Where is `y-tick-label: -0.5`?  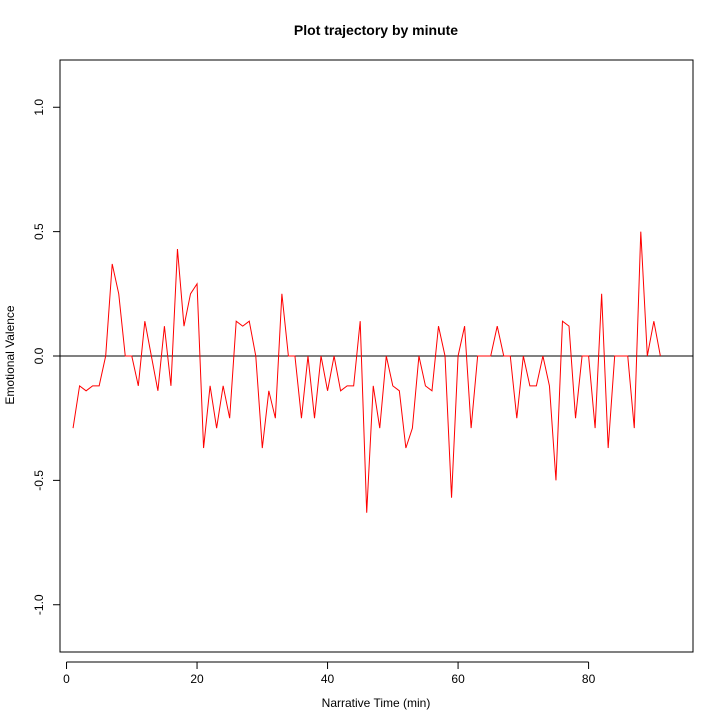
y-tick-label: -0.5 is located at coordinates (39, 480).